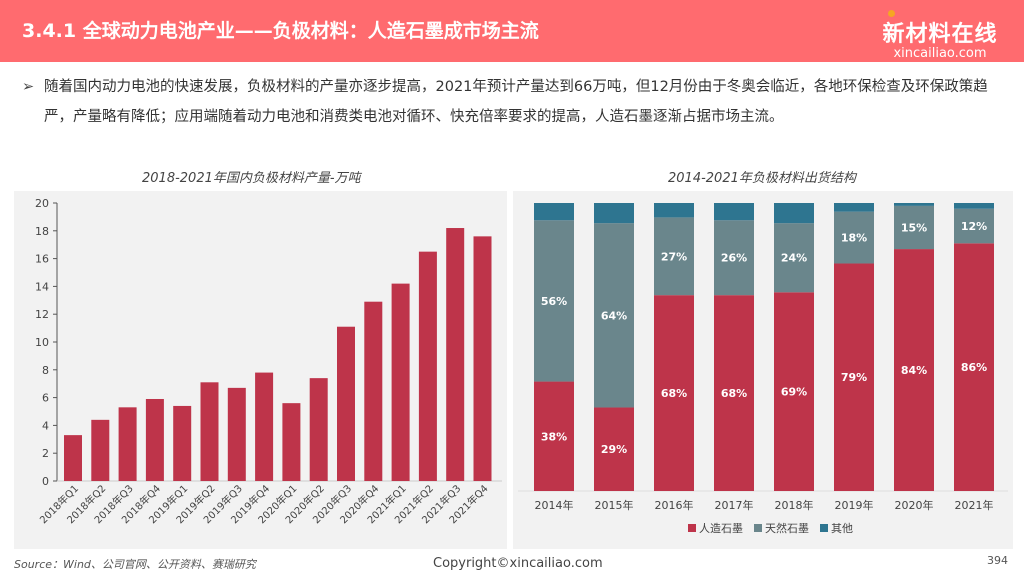  What do you see at coordinates (42, 286) in the screenshot?
I see `y-tick-label: 14` at bounding box center [42, 286].